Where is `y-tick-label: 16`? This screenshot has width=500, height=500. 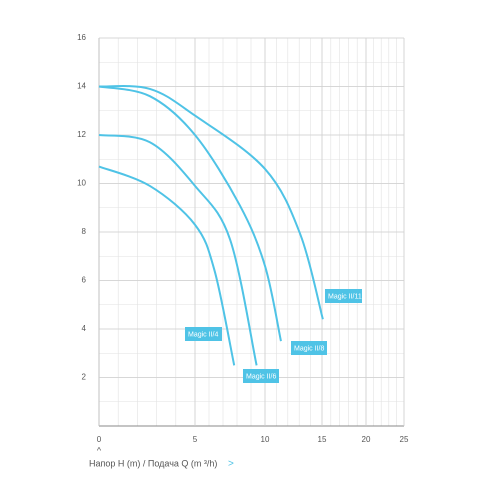
y-tick-label: 16 is located at coordinates (81, 37).